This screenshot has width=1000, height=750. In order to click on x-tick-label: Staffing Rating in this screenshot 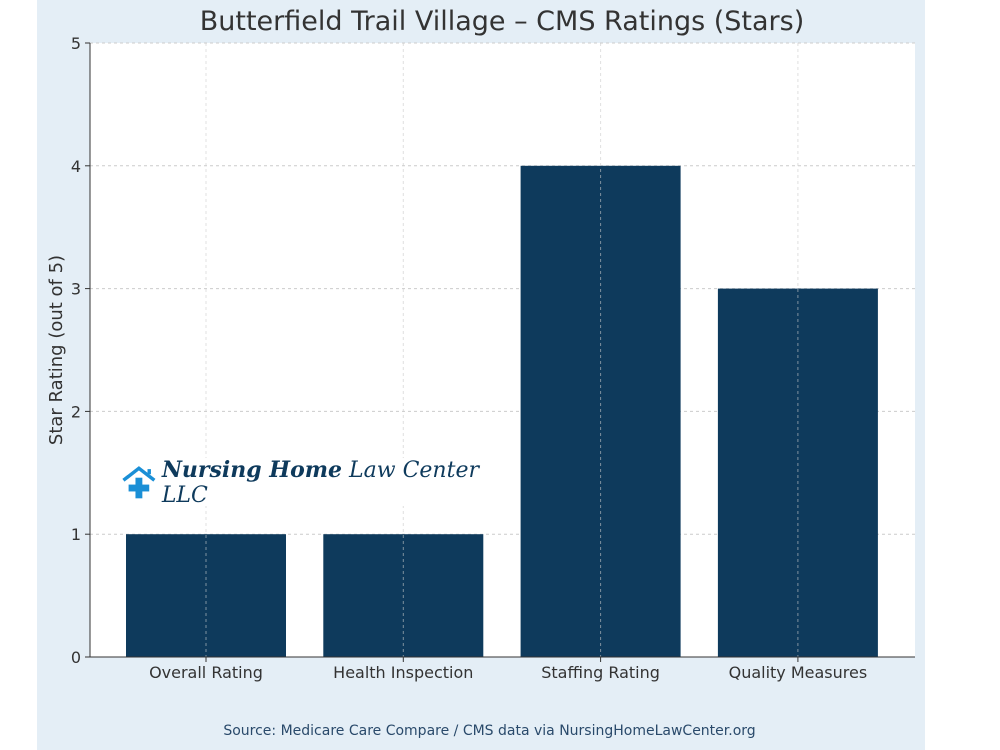, I will do `click(600, 672)`.